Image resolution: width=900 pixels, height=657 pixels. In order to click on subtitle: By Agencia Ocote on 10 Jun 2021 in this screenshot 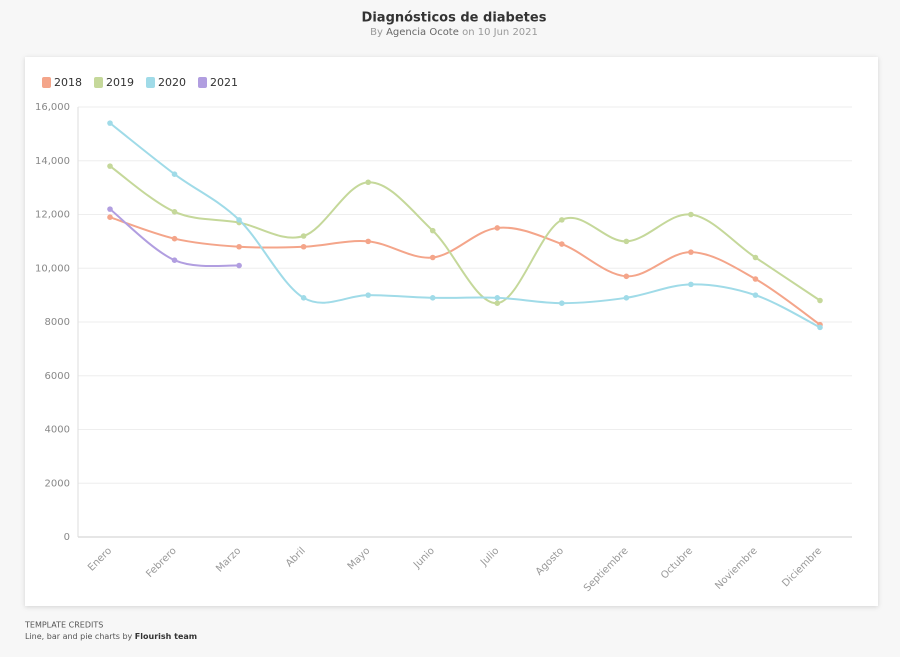, I will do `click(454, 32)`.